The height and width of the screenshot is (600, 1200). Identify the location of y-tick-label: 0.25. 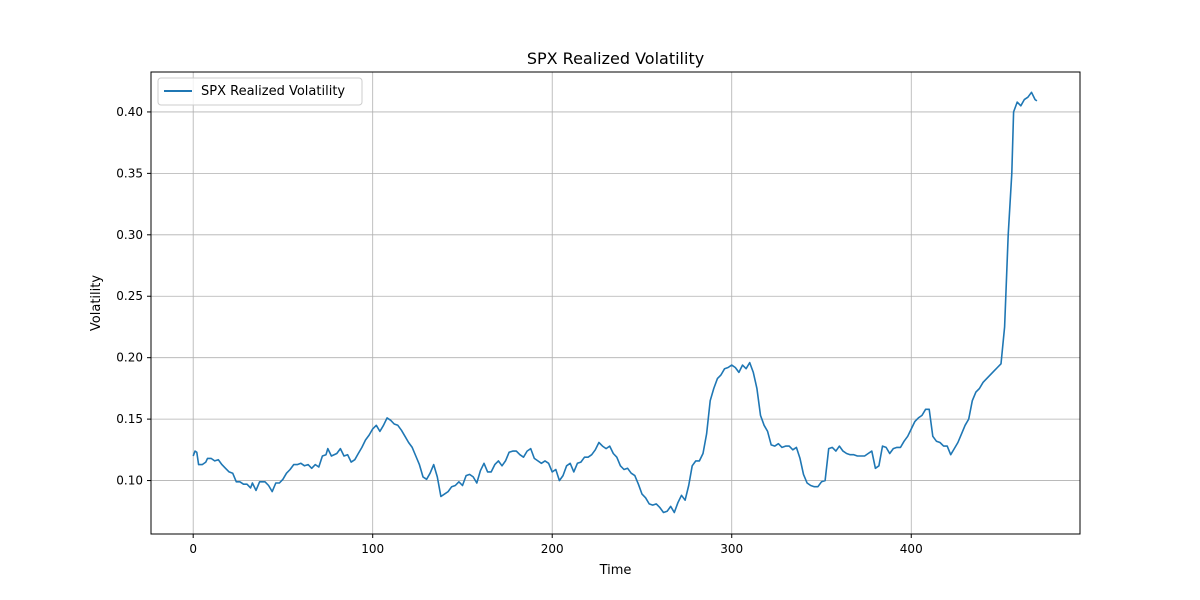
(129, 296).